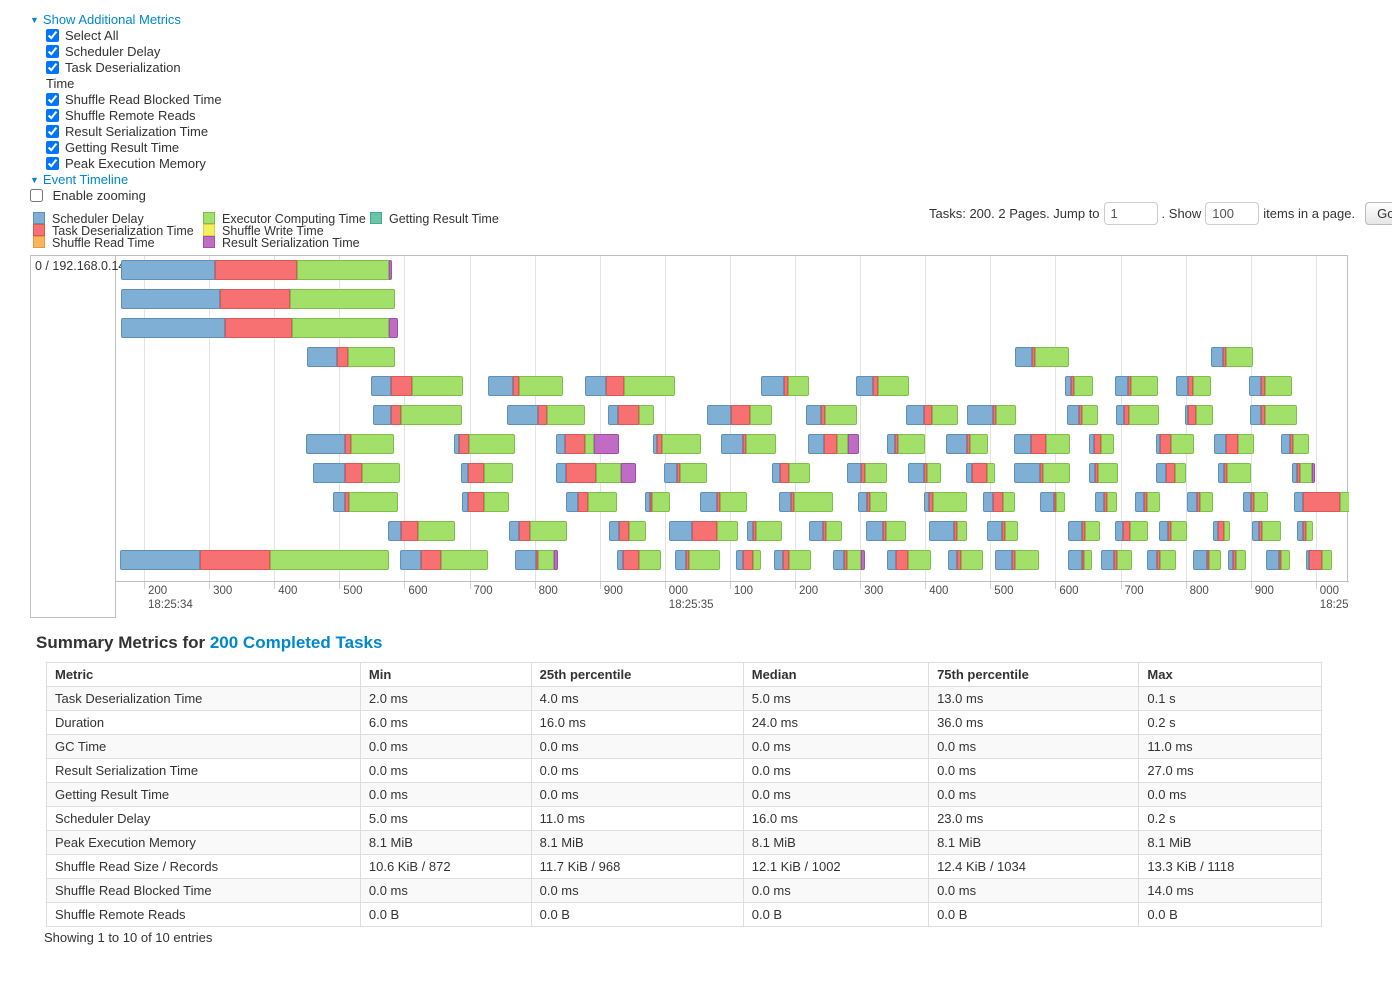 This screenshot has height=984, width=1392. What do you see at coordinates (111, 19) in the screenshot?
I see `show-additional-metrics-link: Show Additional Metrics` at bounding box center [111, 19].